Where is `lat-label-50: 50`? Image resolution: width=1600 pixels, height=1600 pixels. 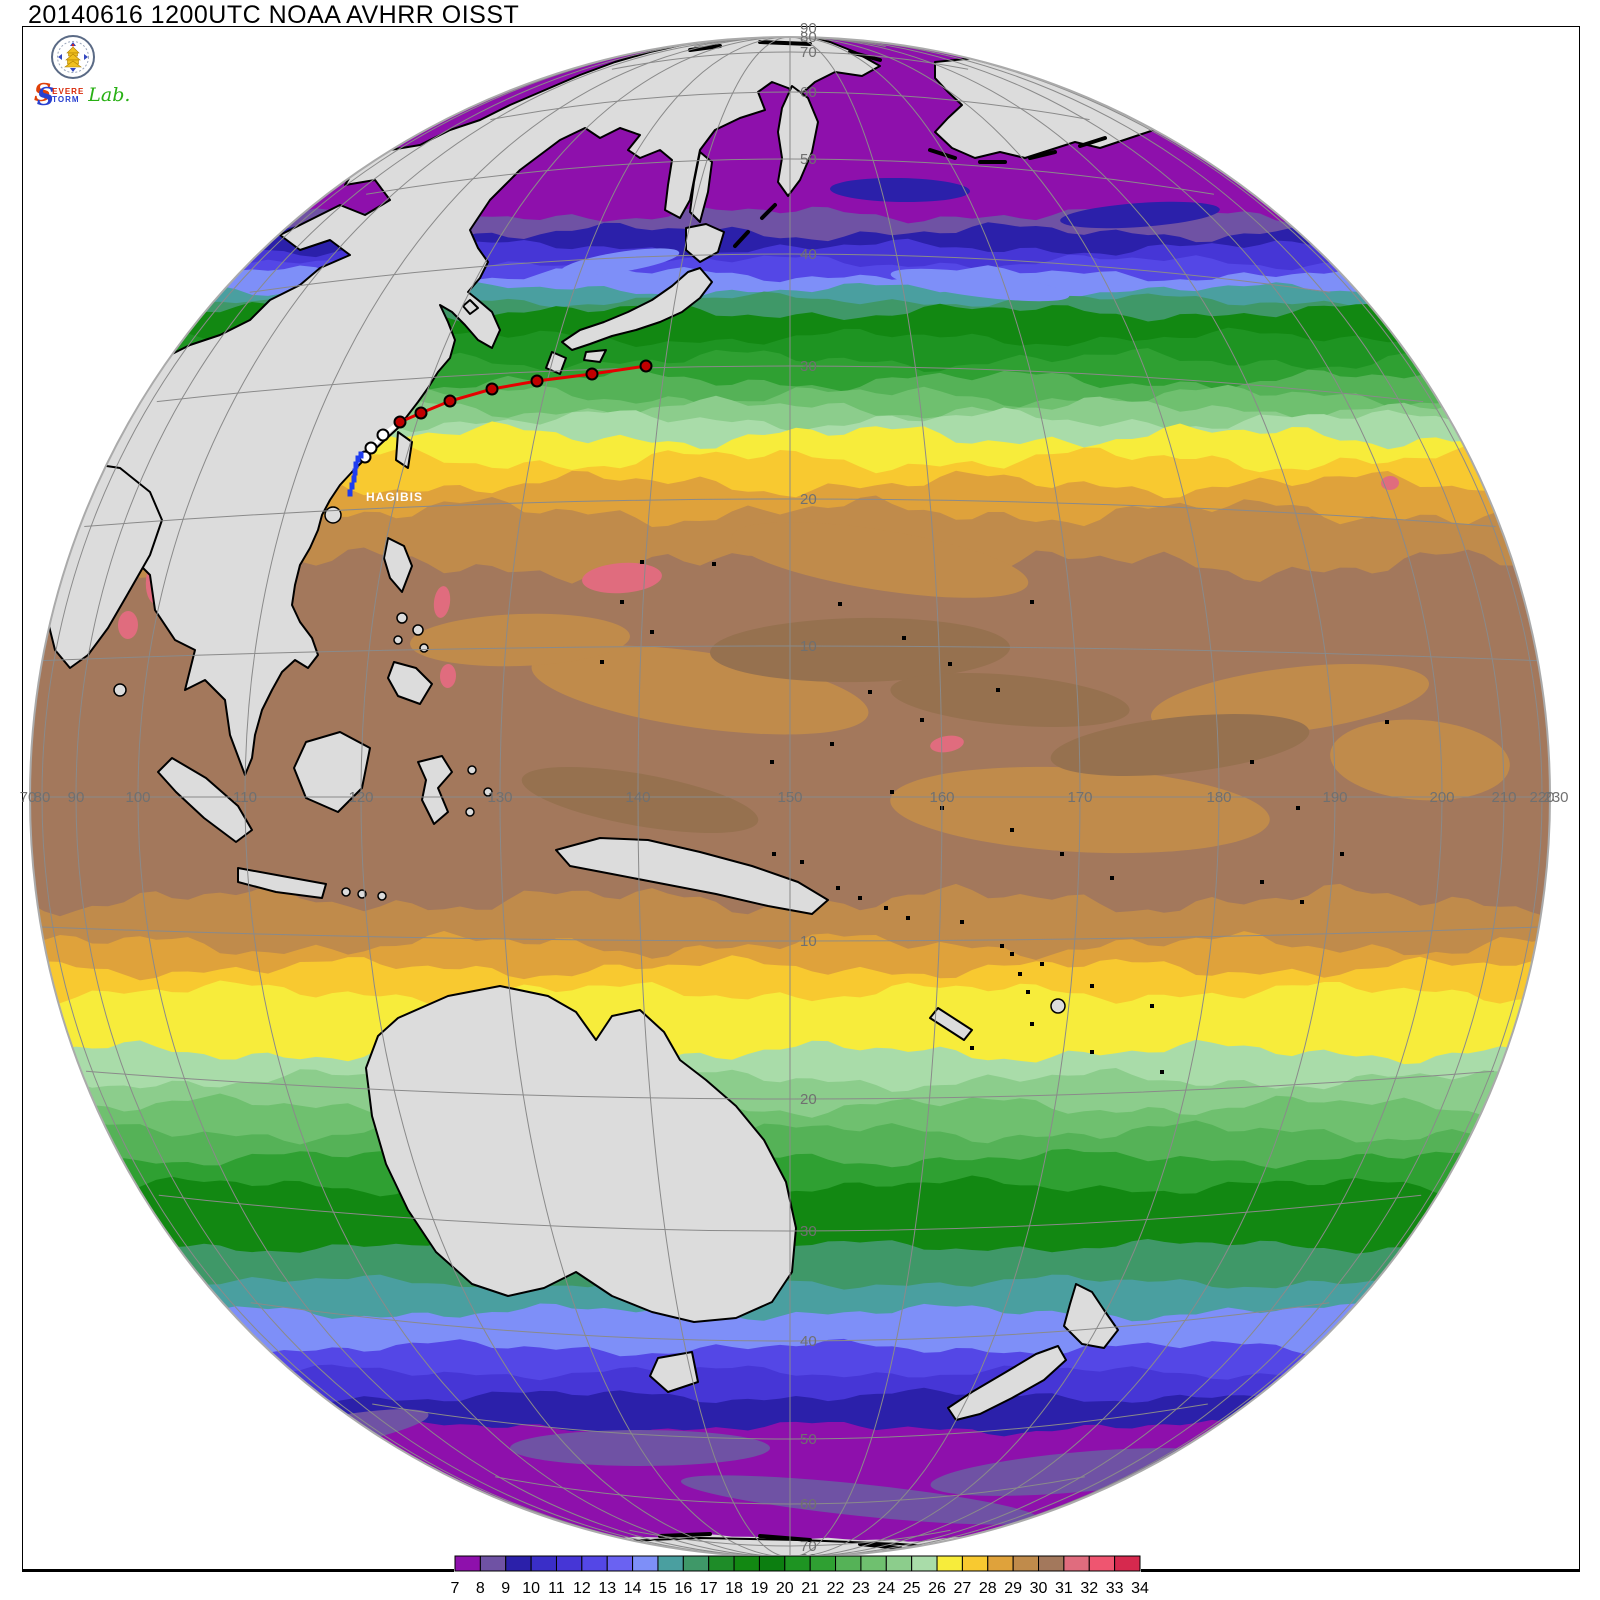 lat-label-50: 50 is located at coordinates (808, 159).